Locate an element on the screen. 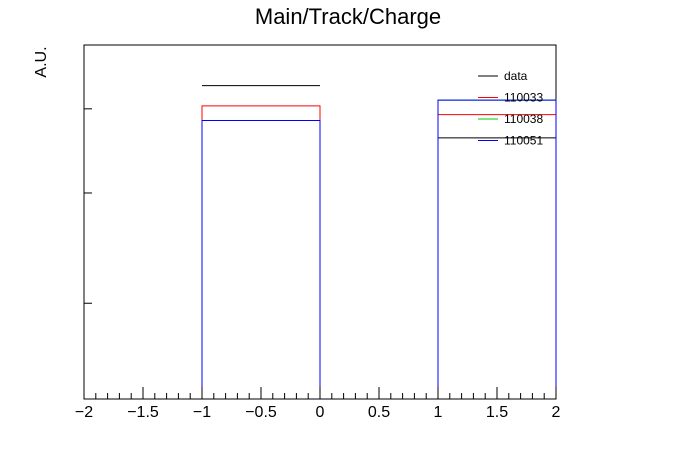 This screenshot has width=696, height=472. x-axis: −2 −1.5 −1 −0.5 0 0.5 1 1.5 2 is located at coordinates (318, 404).